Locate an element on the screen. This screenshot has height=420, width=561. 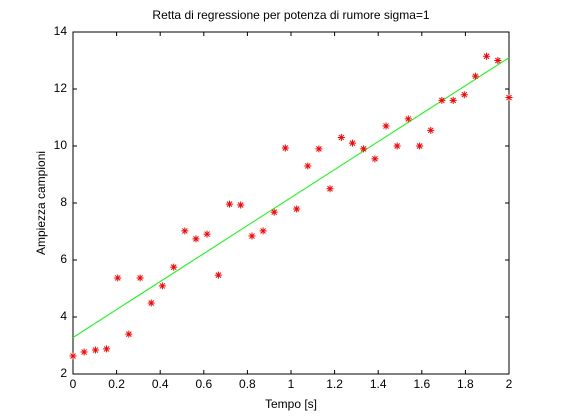
x-tick-label: 0.6 is located at coordinates (203, 384).